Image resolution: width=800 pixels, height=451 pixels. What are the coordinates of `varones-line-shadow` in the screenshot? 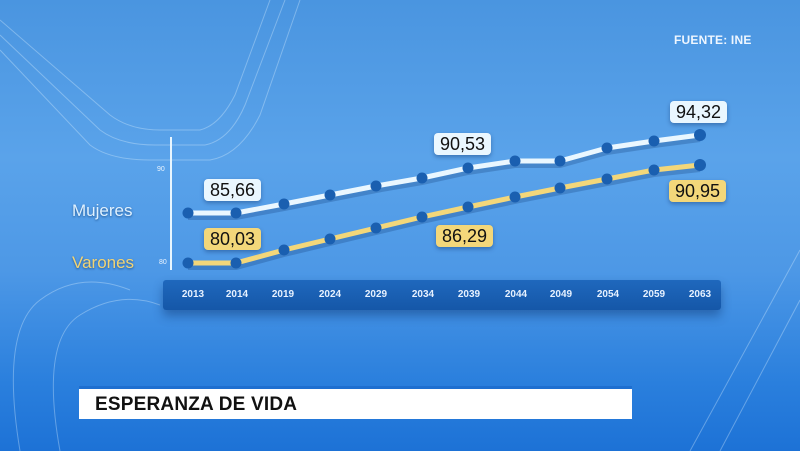 It's located at (444, 218).